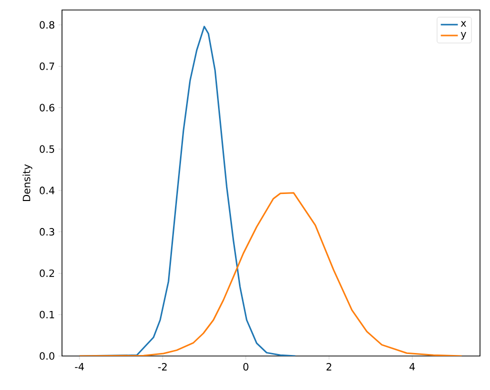 The width and height of the screenshot is (490, 390). I want to click on y-tick-label: 0.3, so click(47, 232).